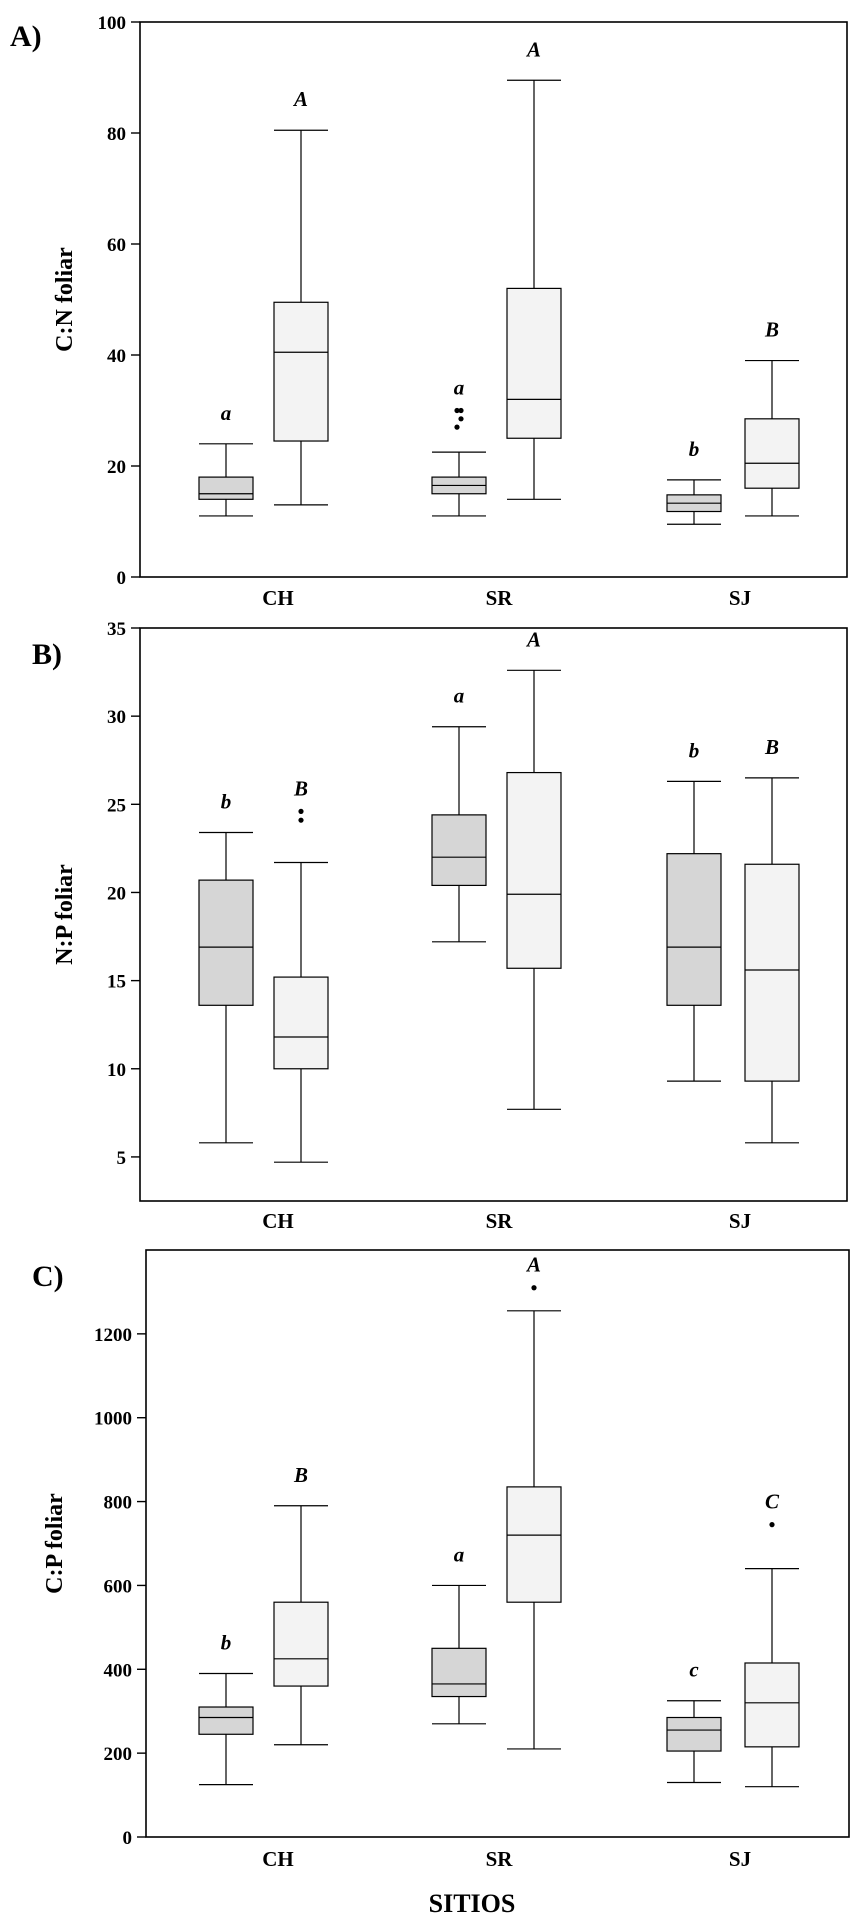  I want to click on panel-label: A), so click(26, 36).